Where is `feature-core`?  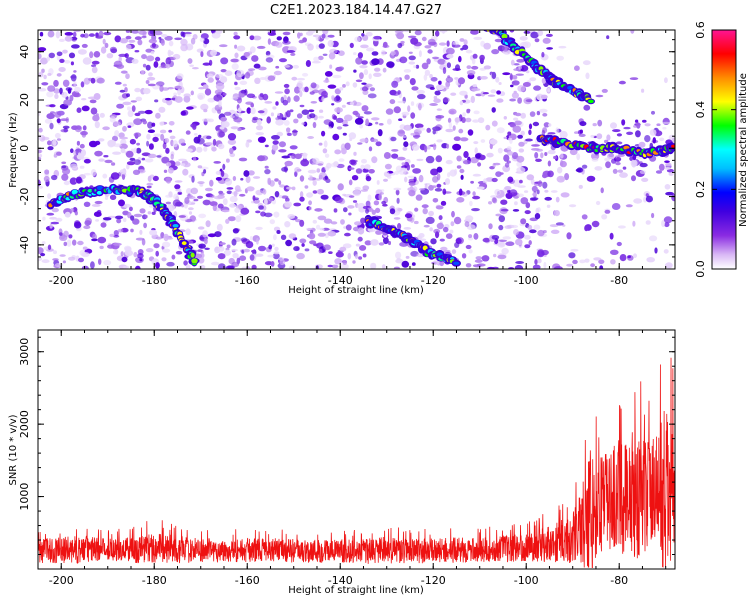 feature-core is located at coordinates (486, 27).